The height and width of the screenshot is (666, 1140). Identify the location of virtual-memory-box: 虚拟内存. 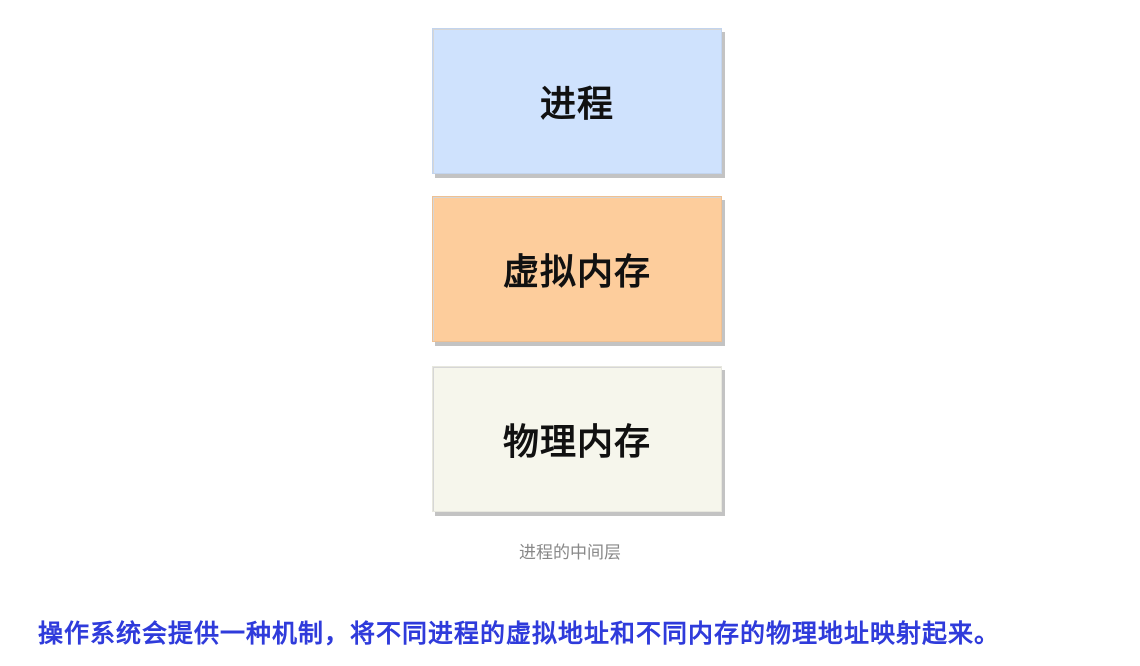
(577, 269).